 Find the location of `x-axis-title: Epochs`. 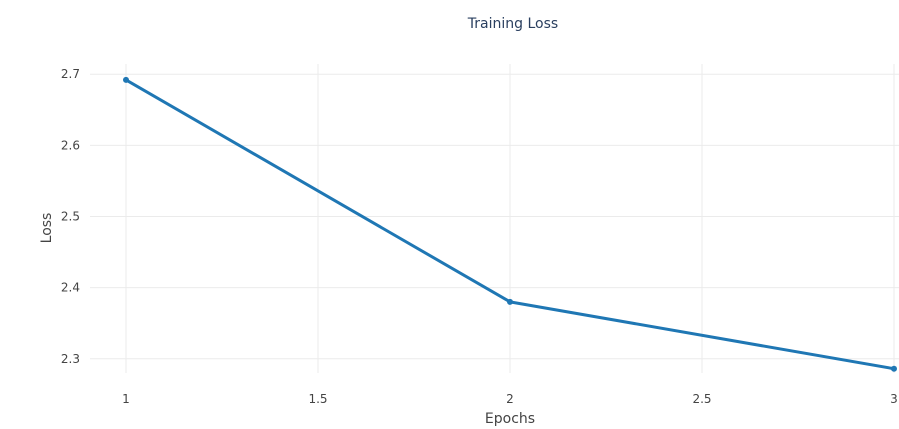

x-axis-title: Epochs is located at coordinates (510, 419).